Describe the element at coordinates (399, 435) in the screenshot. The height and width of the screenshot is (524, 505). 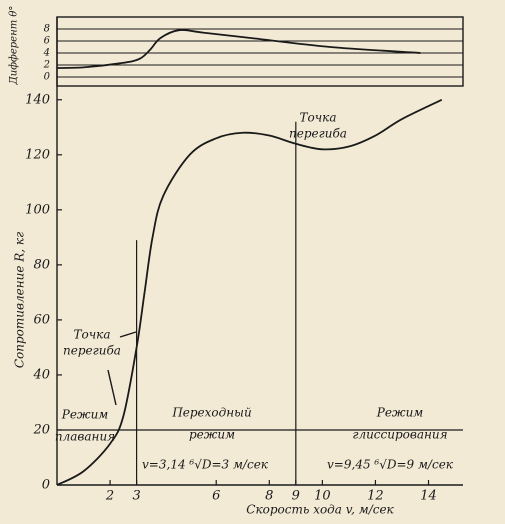
I see `annotation: глиссирования` at that location.